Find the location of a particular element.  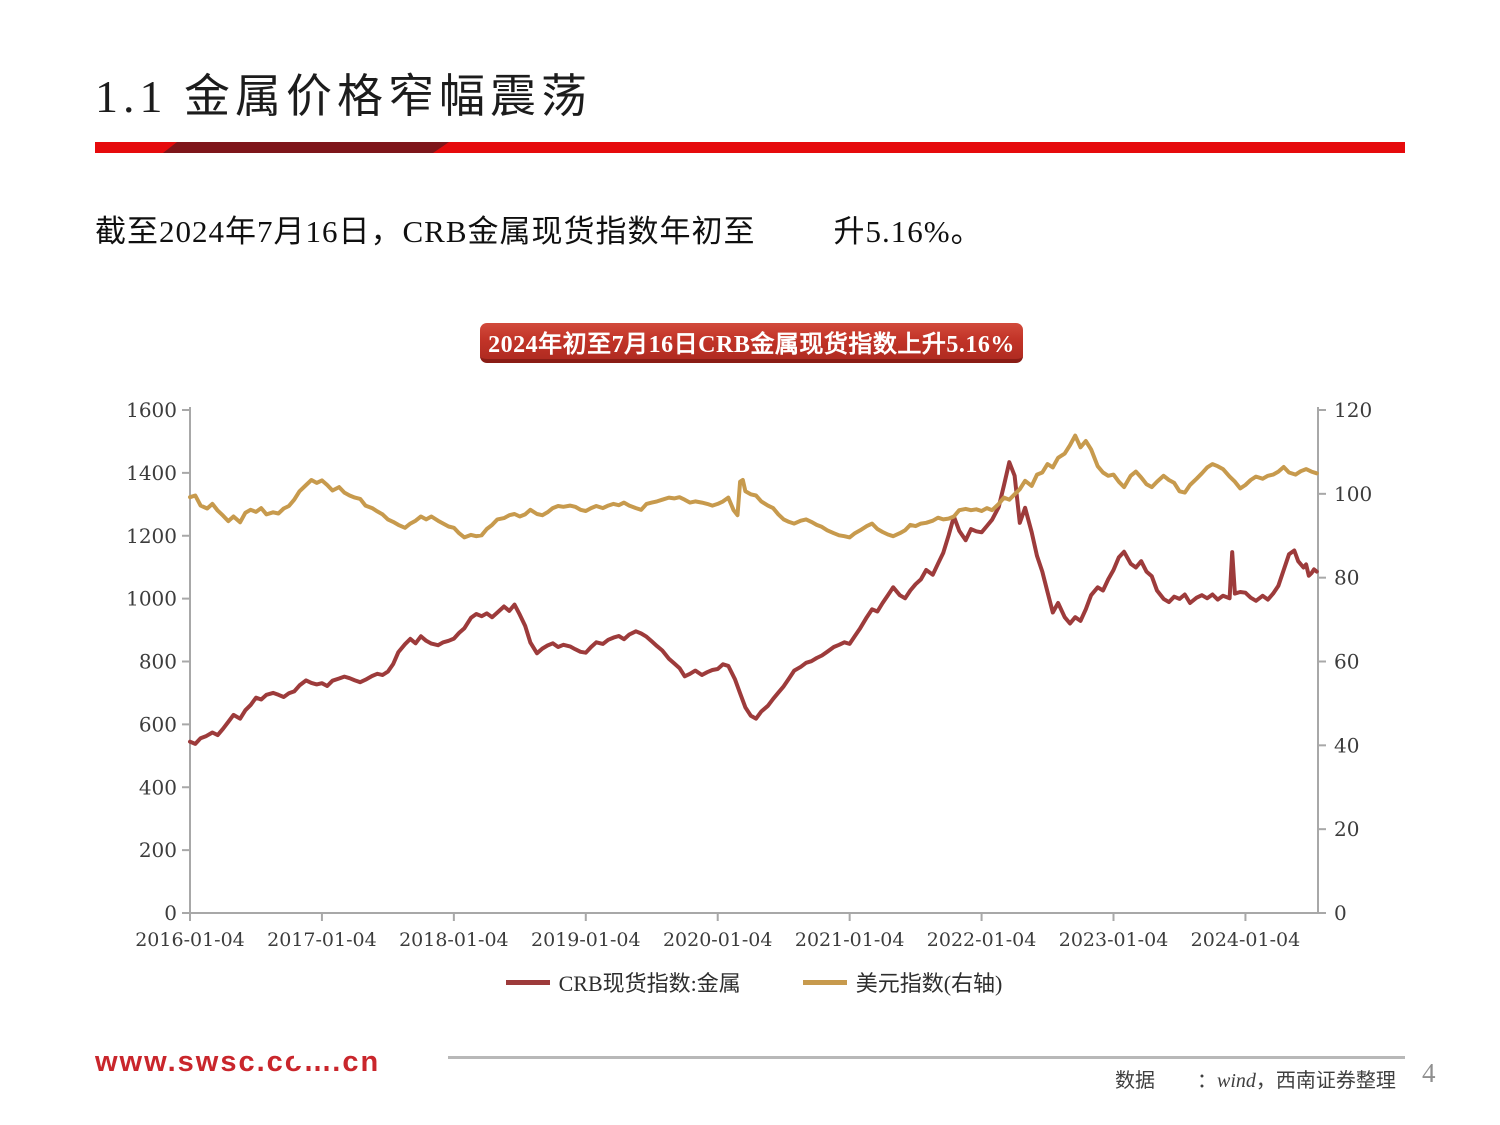

y-axis-left-label: 1600 is located at coordinates (151, 410).